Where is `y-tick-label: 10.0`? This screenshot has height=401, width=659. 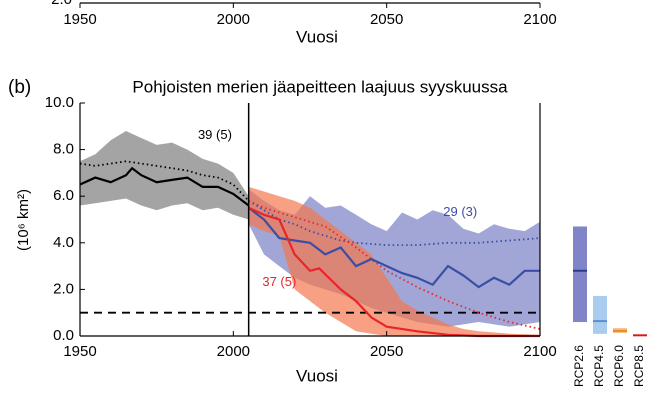 y-tick-label: 10.0 is located at coordinates (59, 102).